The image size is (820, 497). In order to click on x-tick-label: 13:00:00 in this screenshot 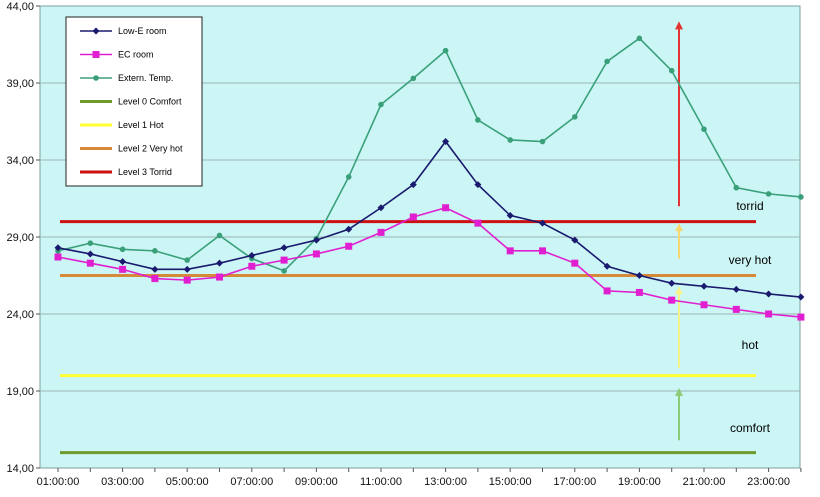, I will do `click(445, 482)`.